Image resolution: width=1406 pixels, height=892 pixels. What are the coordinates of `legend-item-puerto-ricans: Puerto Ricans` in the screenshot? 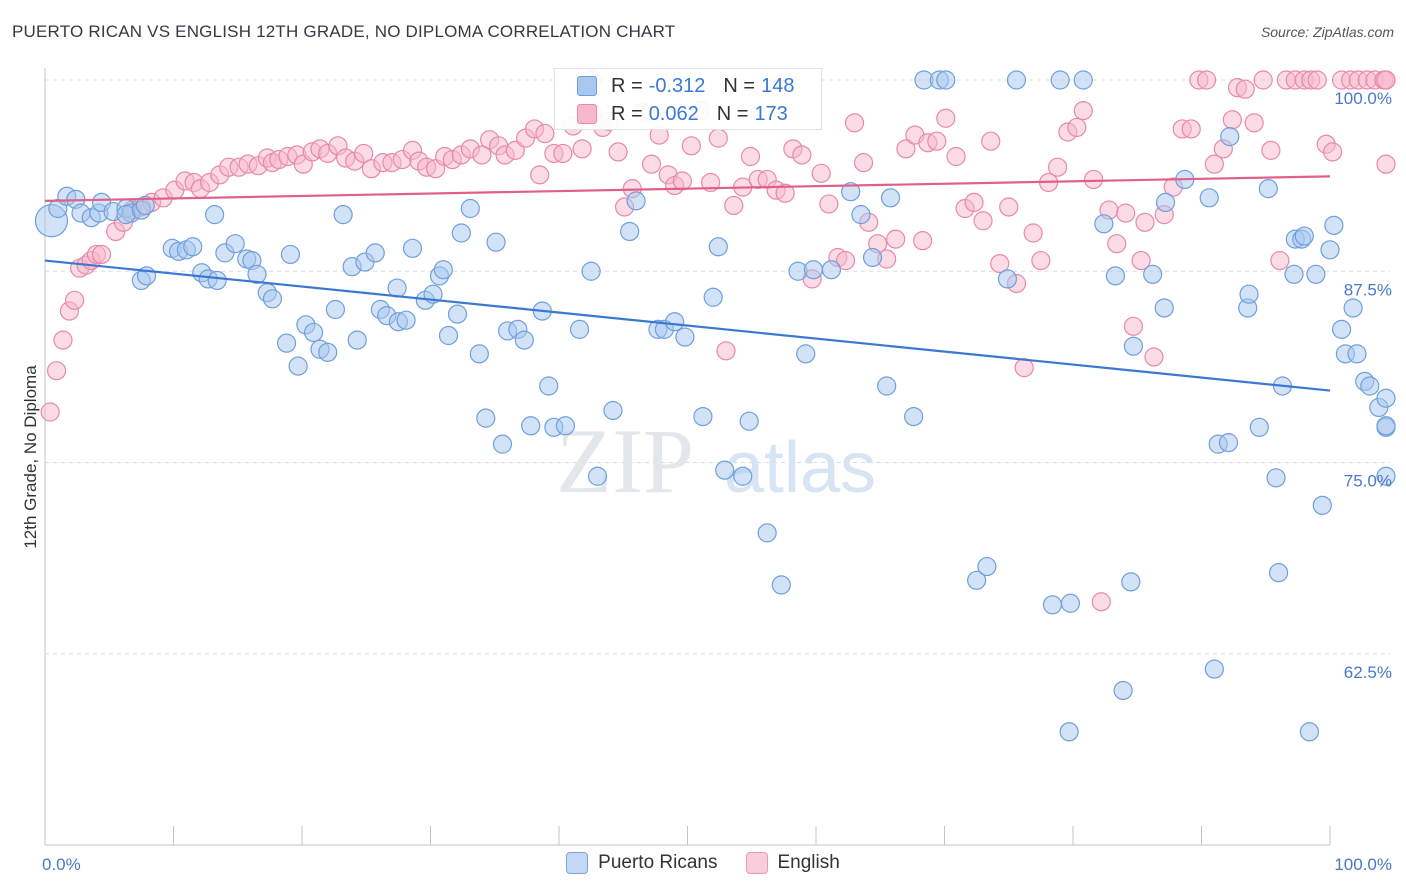 It's located at (642, 863).